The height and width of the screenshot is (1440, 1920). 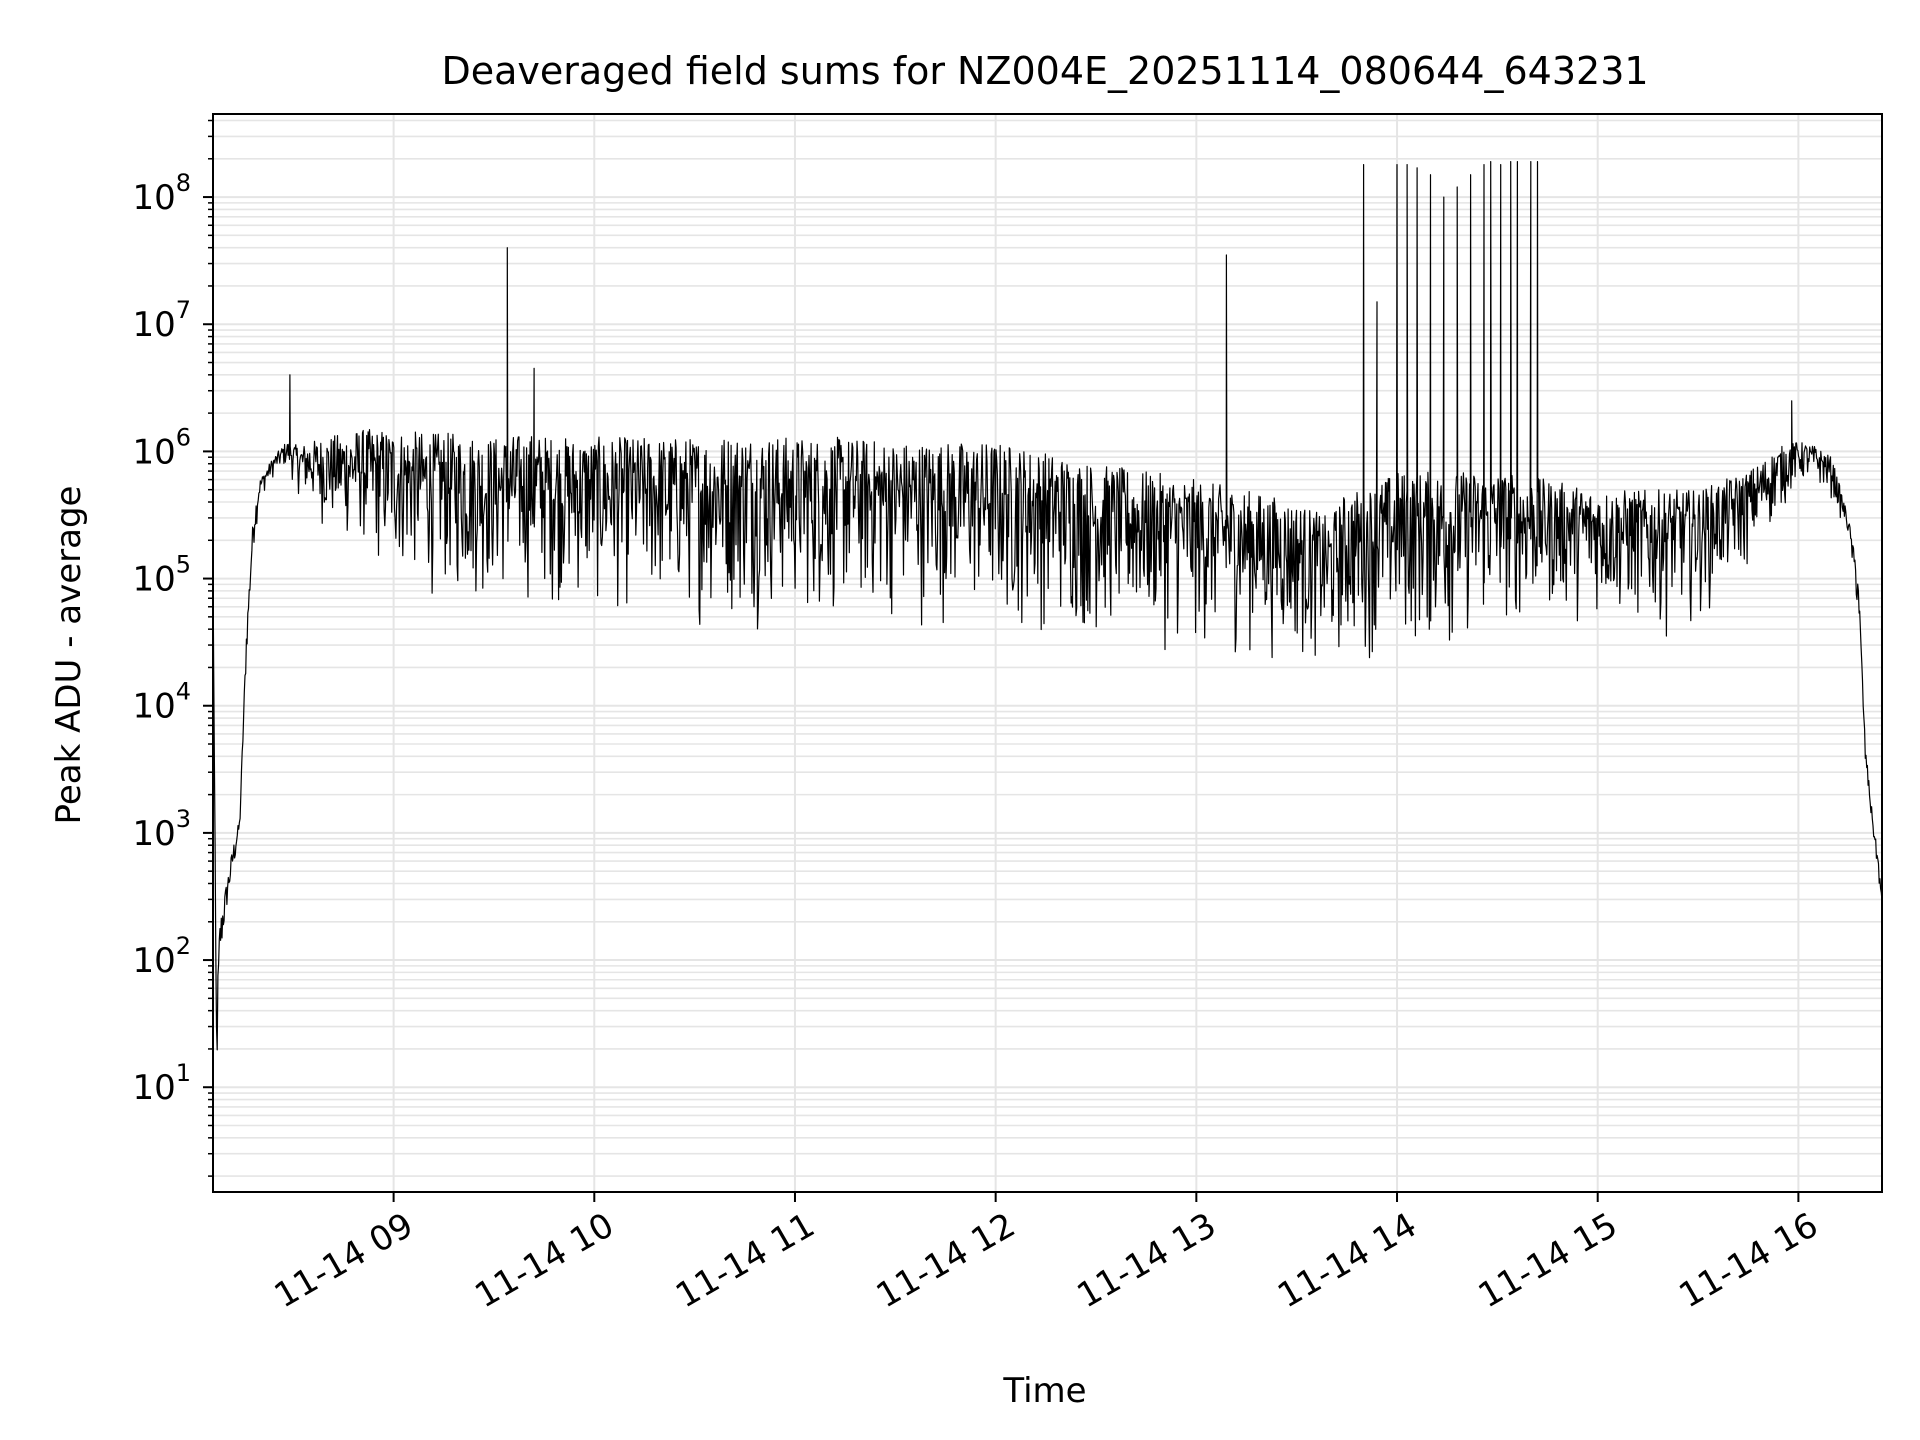 I want to click on y-tick-label: 10³, so click(x=161, y=829).